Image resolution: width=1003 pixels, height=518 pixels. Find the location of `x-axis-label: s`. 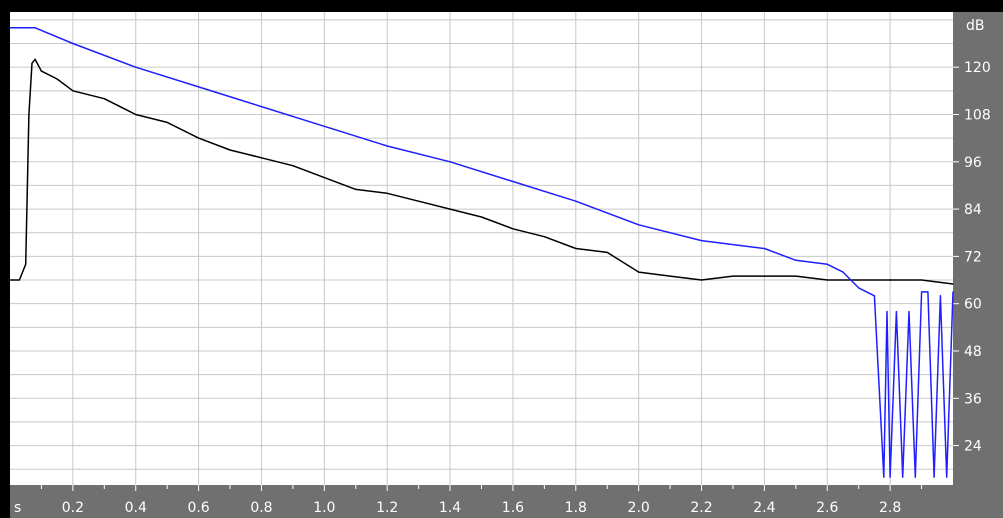

x-axis-label: s is located at coordinates (17, 508).